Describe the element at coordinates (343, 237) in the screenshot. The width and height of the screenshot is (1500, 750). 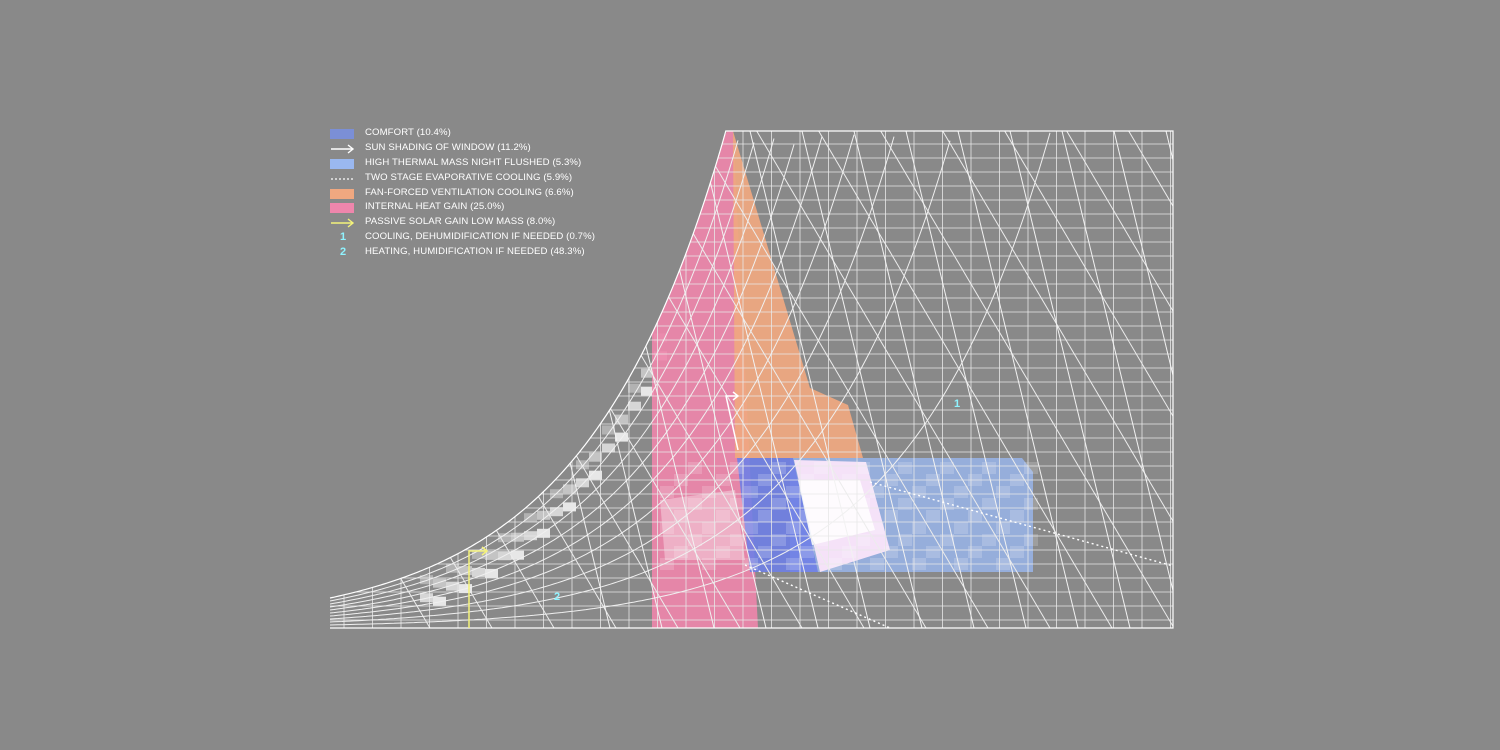
I see `legend-number: 1` at that location.